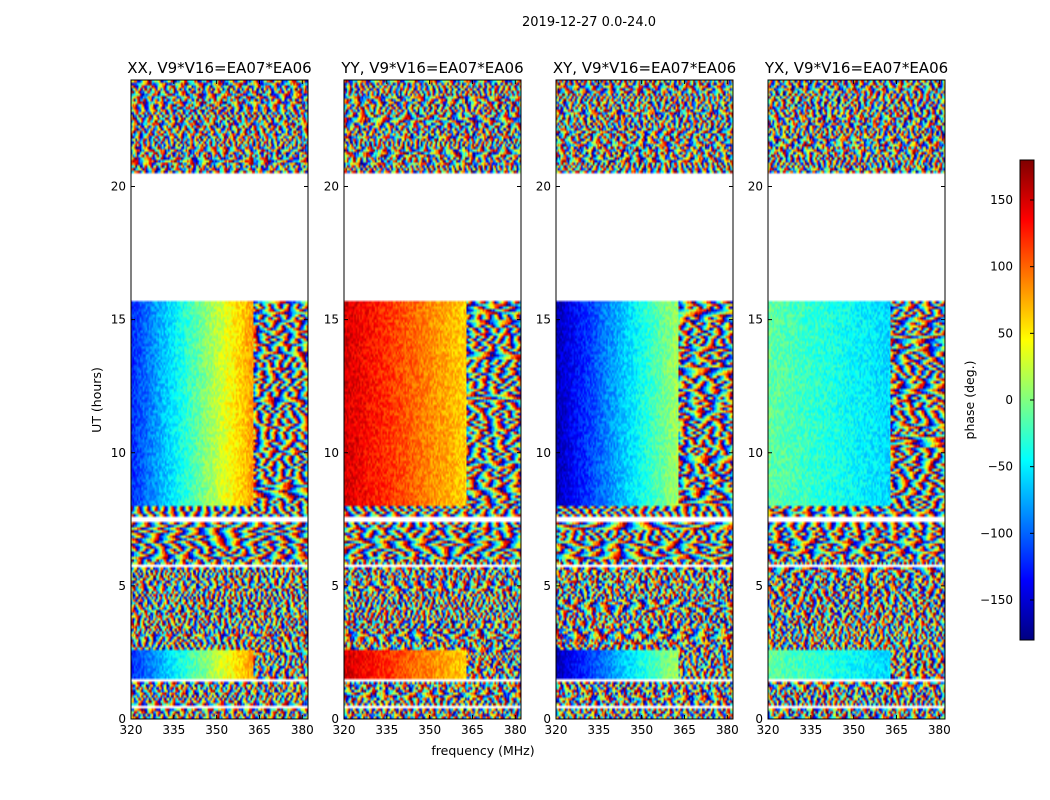 Image resolution: width=1050 pixels, height=800 pixels. Describe the element at coordinates (856, 68) in the screenshot. I see `panel-3-title: YX, V9*V16=EA07*EA06` at that location.